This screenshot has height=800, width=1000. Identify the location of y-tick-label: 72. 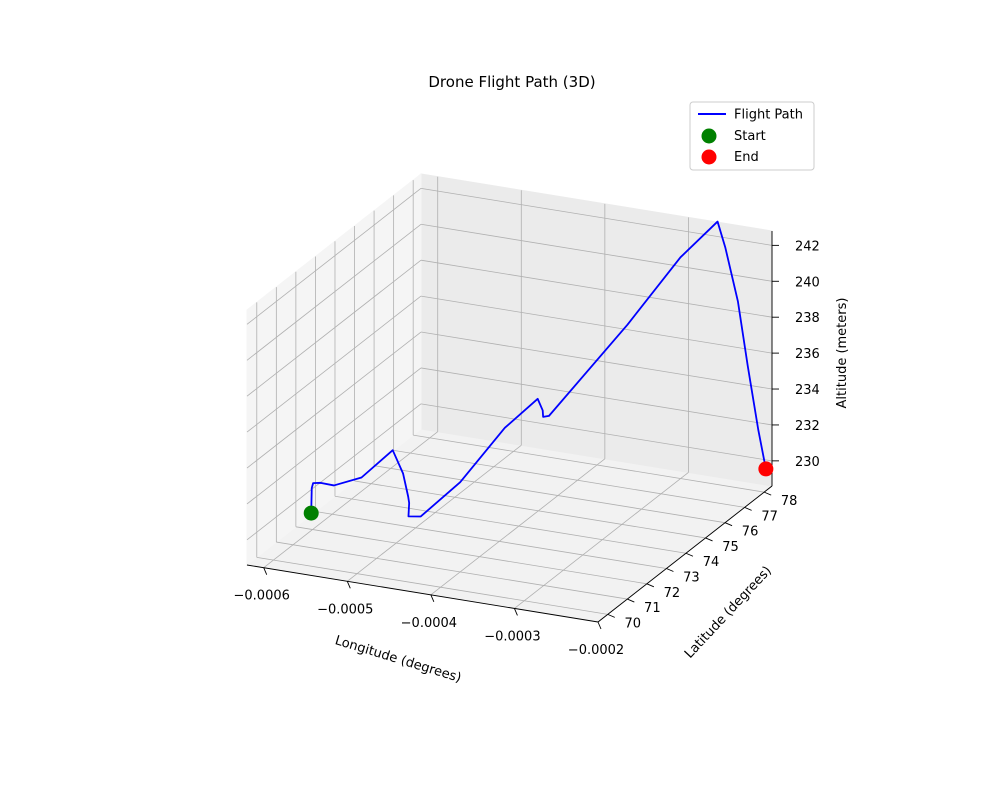
(672, 593).